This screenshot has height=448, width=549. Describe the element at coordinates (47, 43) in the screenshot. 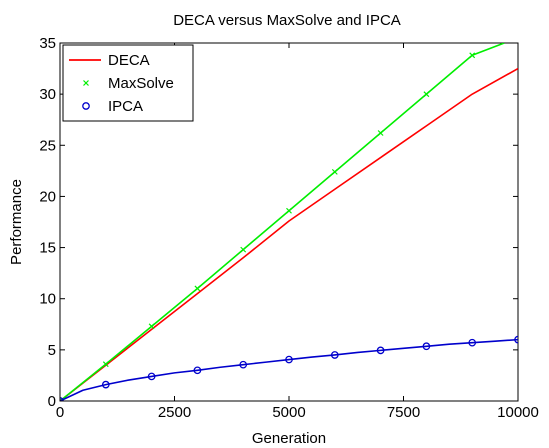

I see `y-tick-label: 35` at that location.